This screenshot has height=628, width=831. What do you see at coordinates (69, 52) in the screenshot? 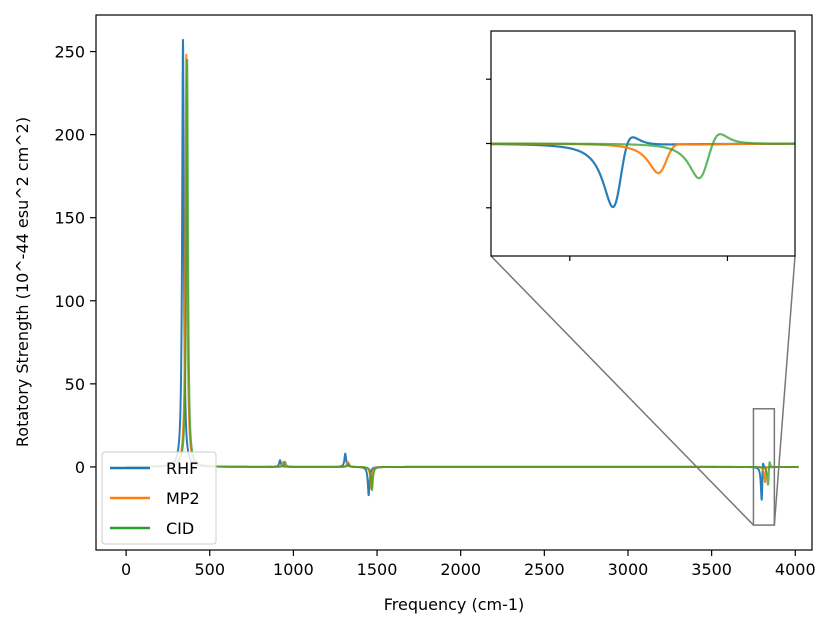
I see `y-tick-label: 250` at bounding box center [69, 52].